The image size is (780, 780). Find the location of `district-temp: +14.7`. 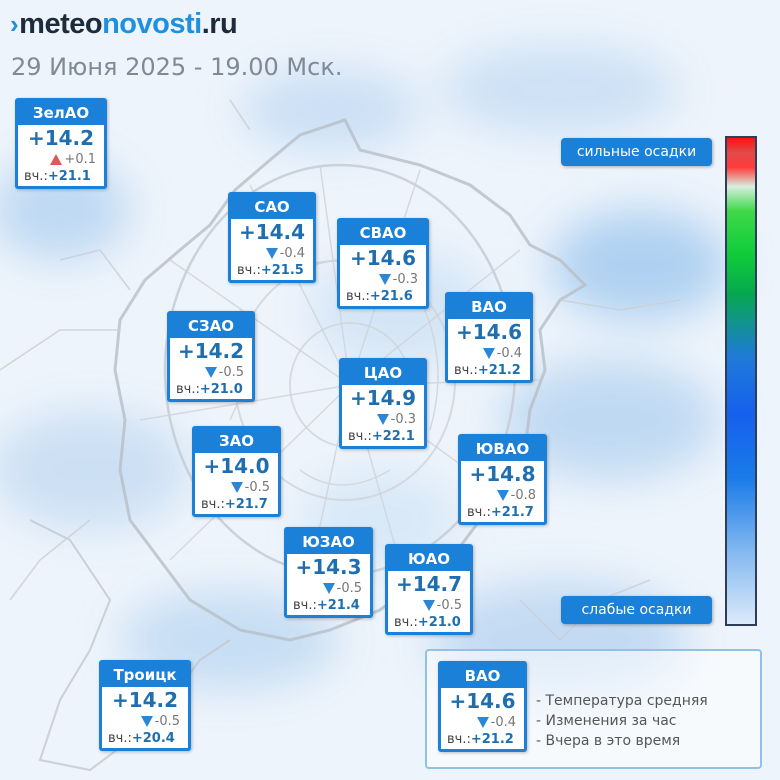

district-temp: +14.7 is located at coordinates (429, 584).